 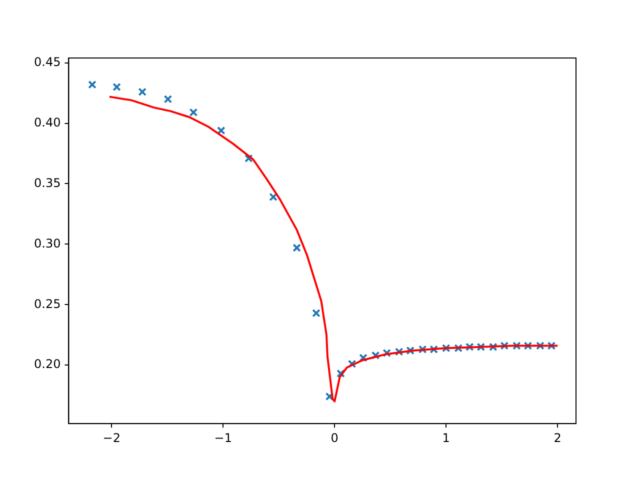 I want to click on x-tick-label: 1, so click(x=446, y=437).